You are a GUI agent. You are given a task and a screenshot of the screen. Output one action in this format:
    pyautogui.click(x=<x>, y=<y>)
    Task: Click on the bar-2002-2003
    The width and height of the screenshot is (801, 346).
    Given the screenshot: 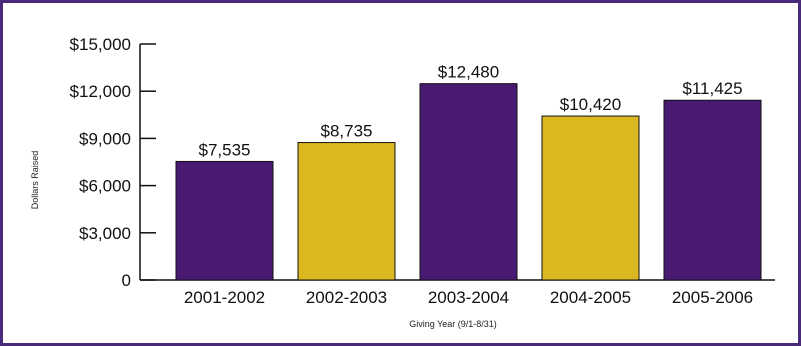 What is the action you would take?
    pyautogui.click(x=346, y=211)
    